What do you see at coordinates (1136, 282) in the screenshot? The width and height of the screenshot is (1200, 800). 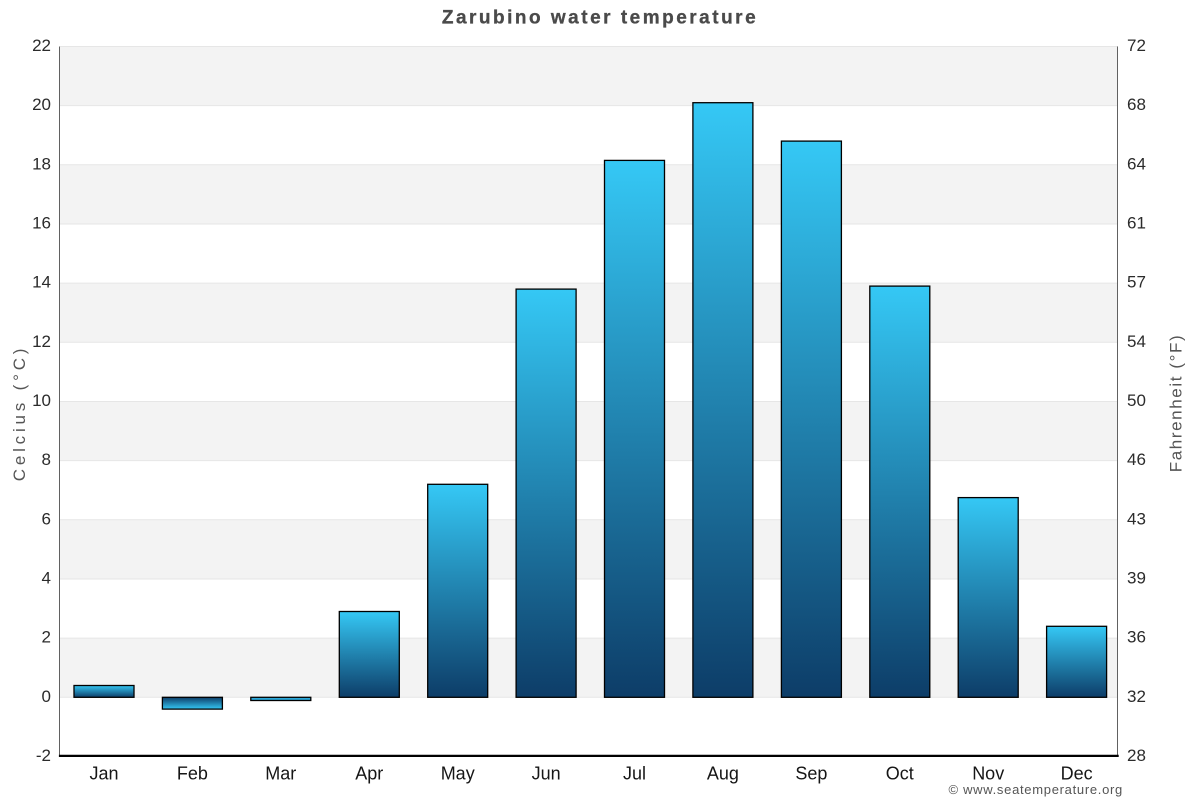 I see `svg-text: 57` at bounding box center [1136, 282].